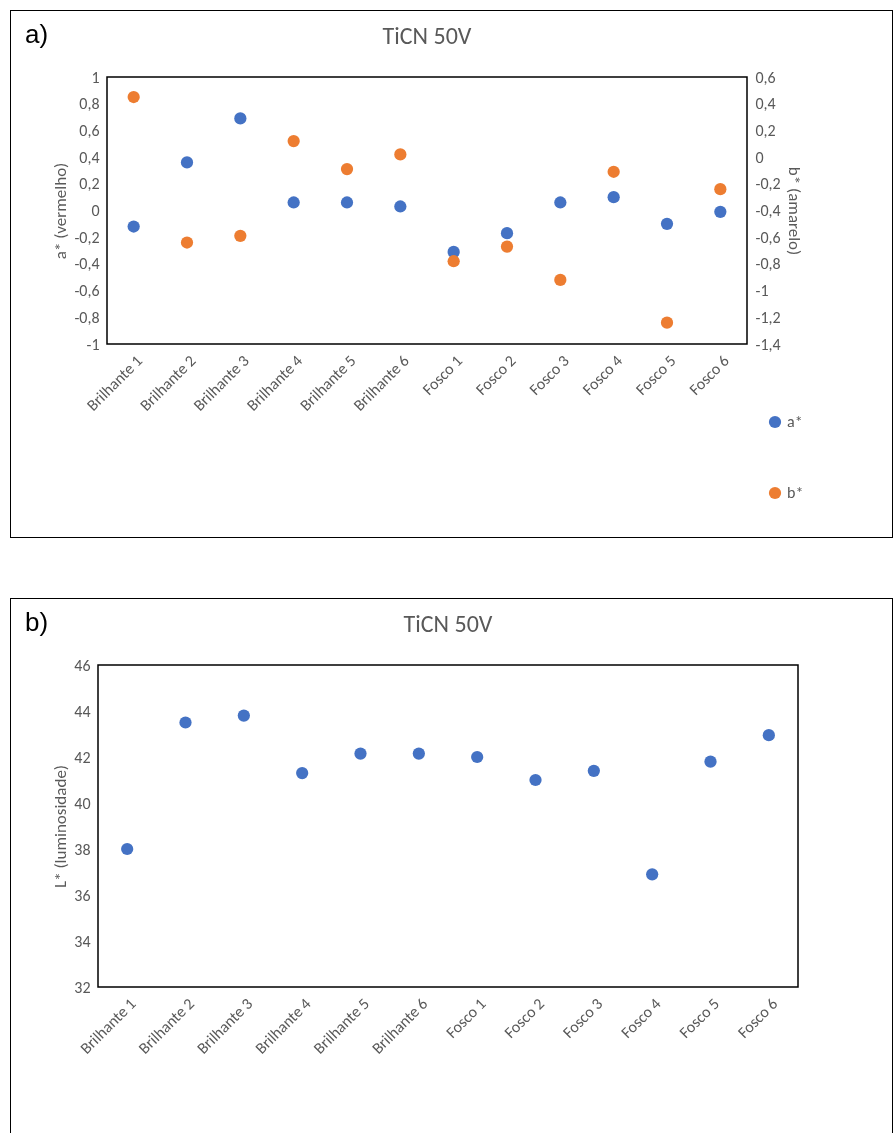 Image resolution: width=893 pixels, height=1133 pixels. What do you see at coordinates (82, 987) in the screenshot?
I see `y-tick-label: 32` at bounding box center [82, 987].